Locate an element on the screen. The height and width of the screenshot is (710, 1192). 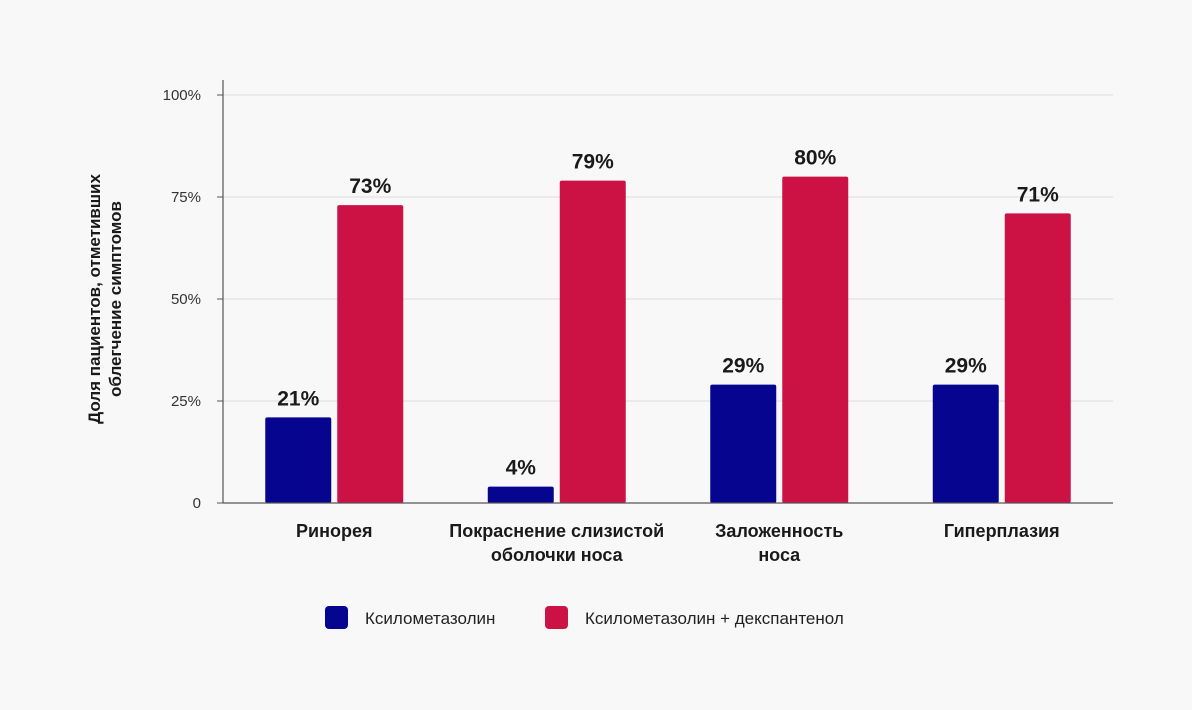
y-tick-label: 0 is located at coordinates (197, 503).